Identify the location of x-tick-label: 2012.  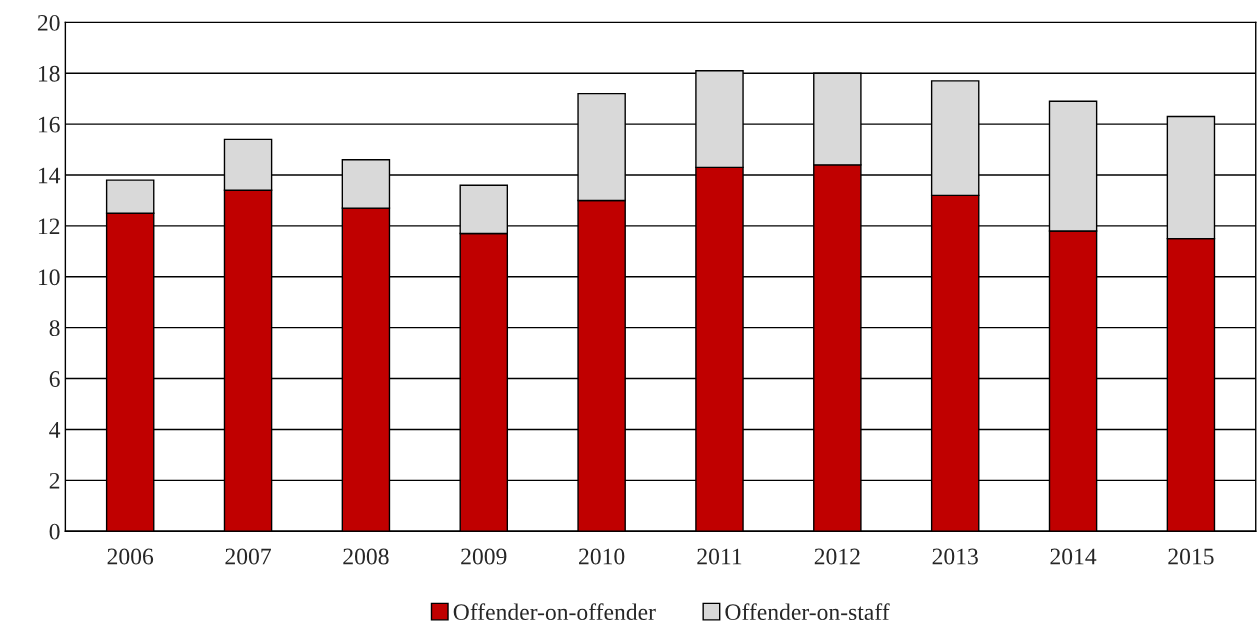
(837, 556).